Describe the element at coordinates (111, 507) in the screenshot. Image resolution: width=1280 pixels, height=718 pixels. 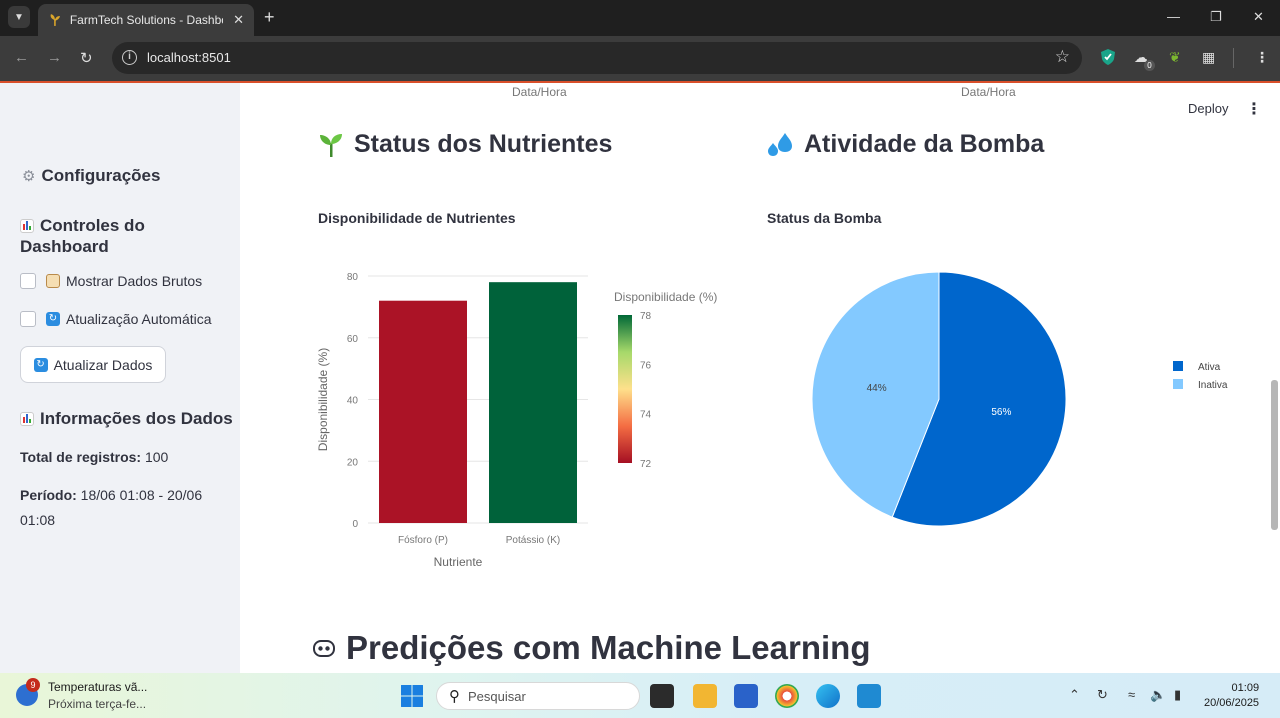
I see `period-text: Período: 18/06 01:08 - 20/06 01:08` at that location.